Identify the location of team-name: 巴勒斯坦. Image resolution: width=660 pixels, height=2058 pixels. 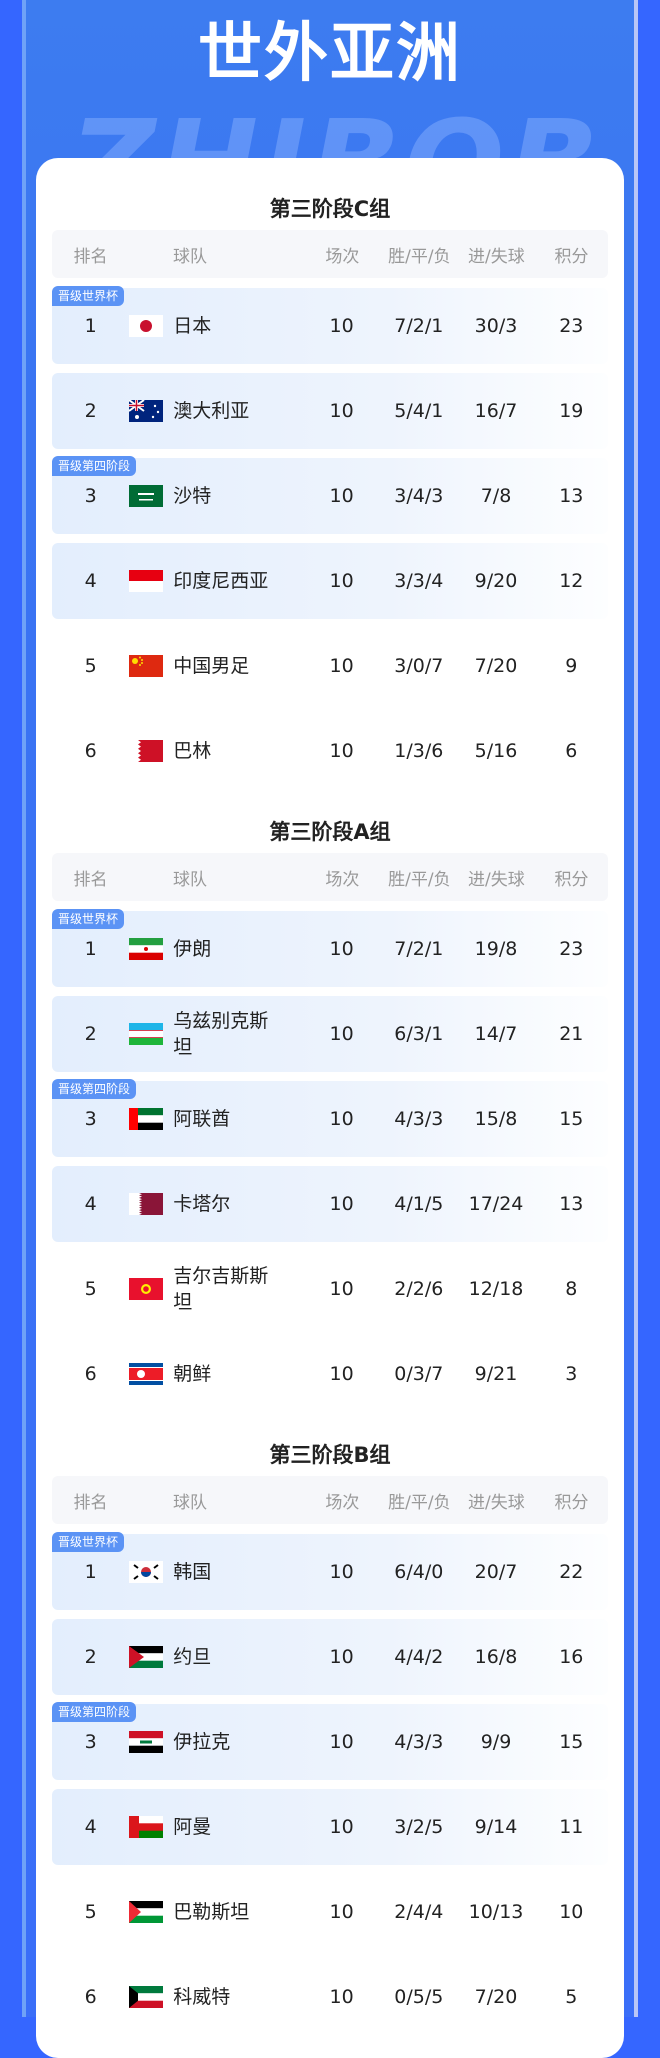
(211, 1912).